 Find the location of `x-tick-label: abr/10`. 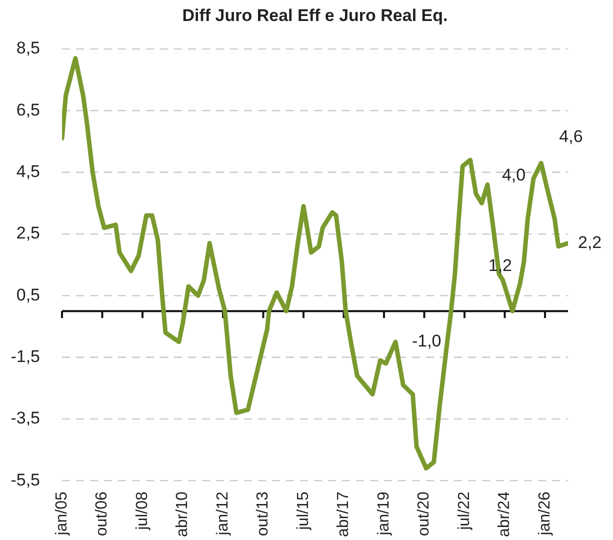

x-tick-label: abr/10 is located at coordinates (183, 515).